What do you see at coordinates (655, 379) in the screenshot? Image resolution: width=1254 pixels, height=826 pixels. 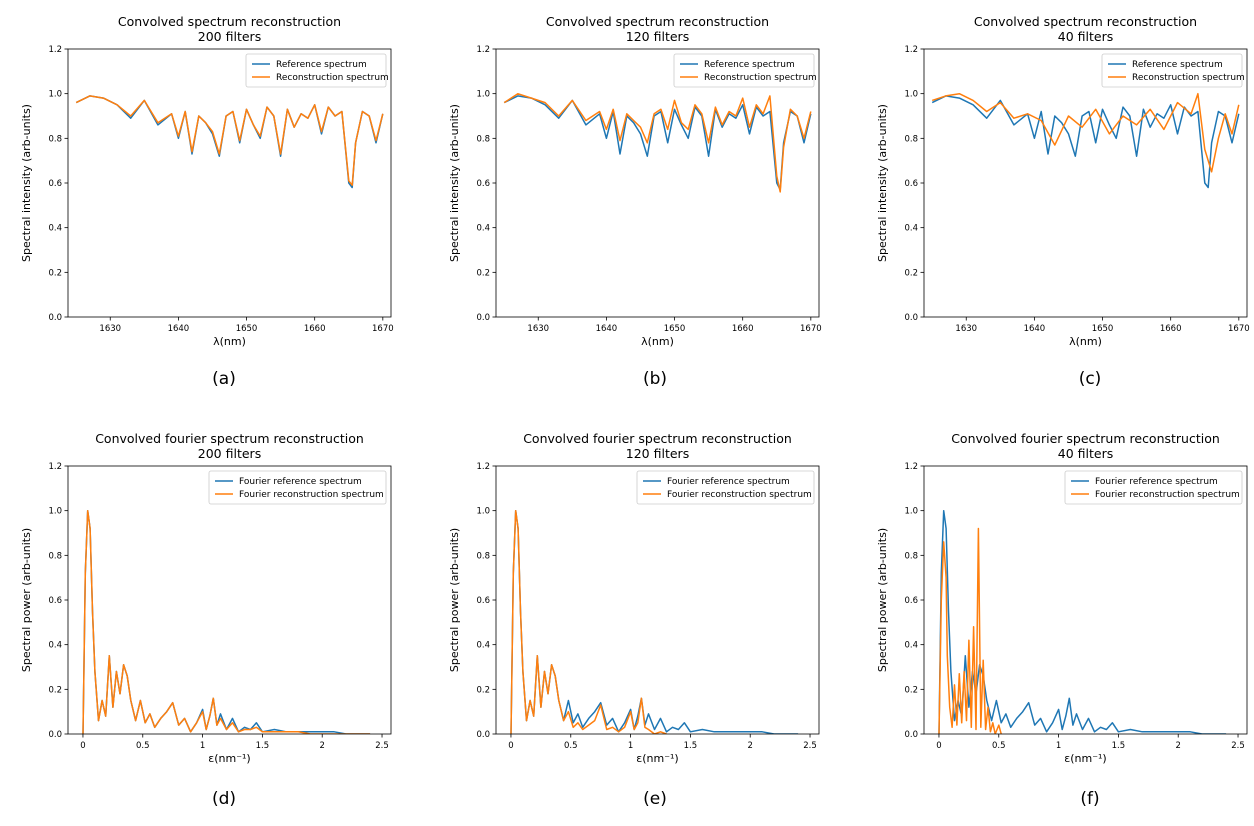 I see `panel-caption: (b)` at bounding box center [655, 379].